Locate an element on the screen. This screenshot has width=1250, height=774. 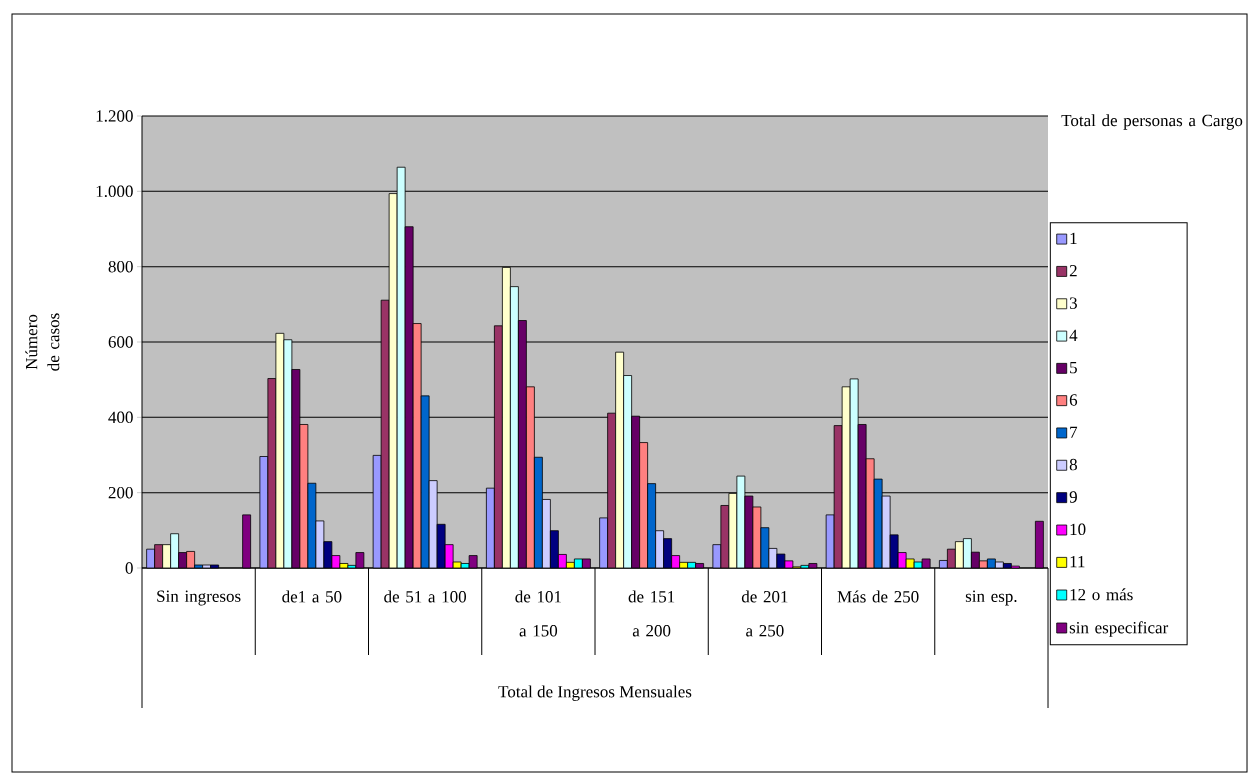
y-tick-label: 600 is located at coordinates (120, 342).